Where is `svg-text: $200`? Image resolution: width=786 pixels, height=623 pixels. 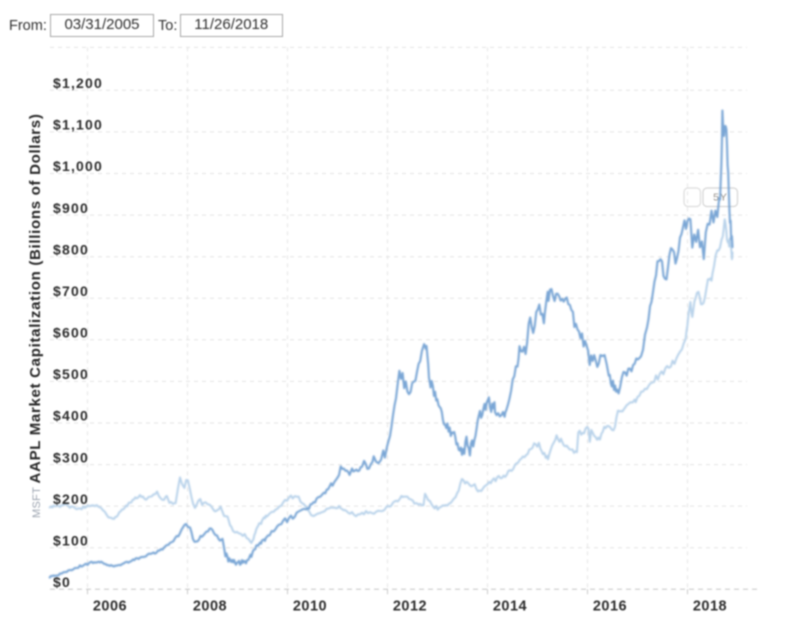
svg-text: $200 is located at coordinates (71, 499).